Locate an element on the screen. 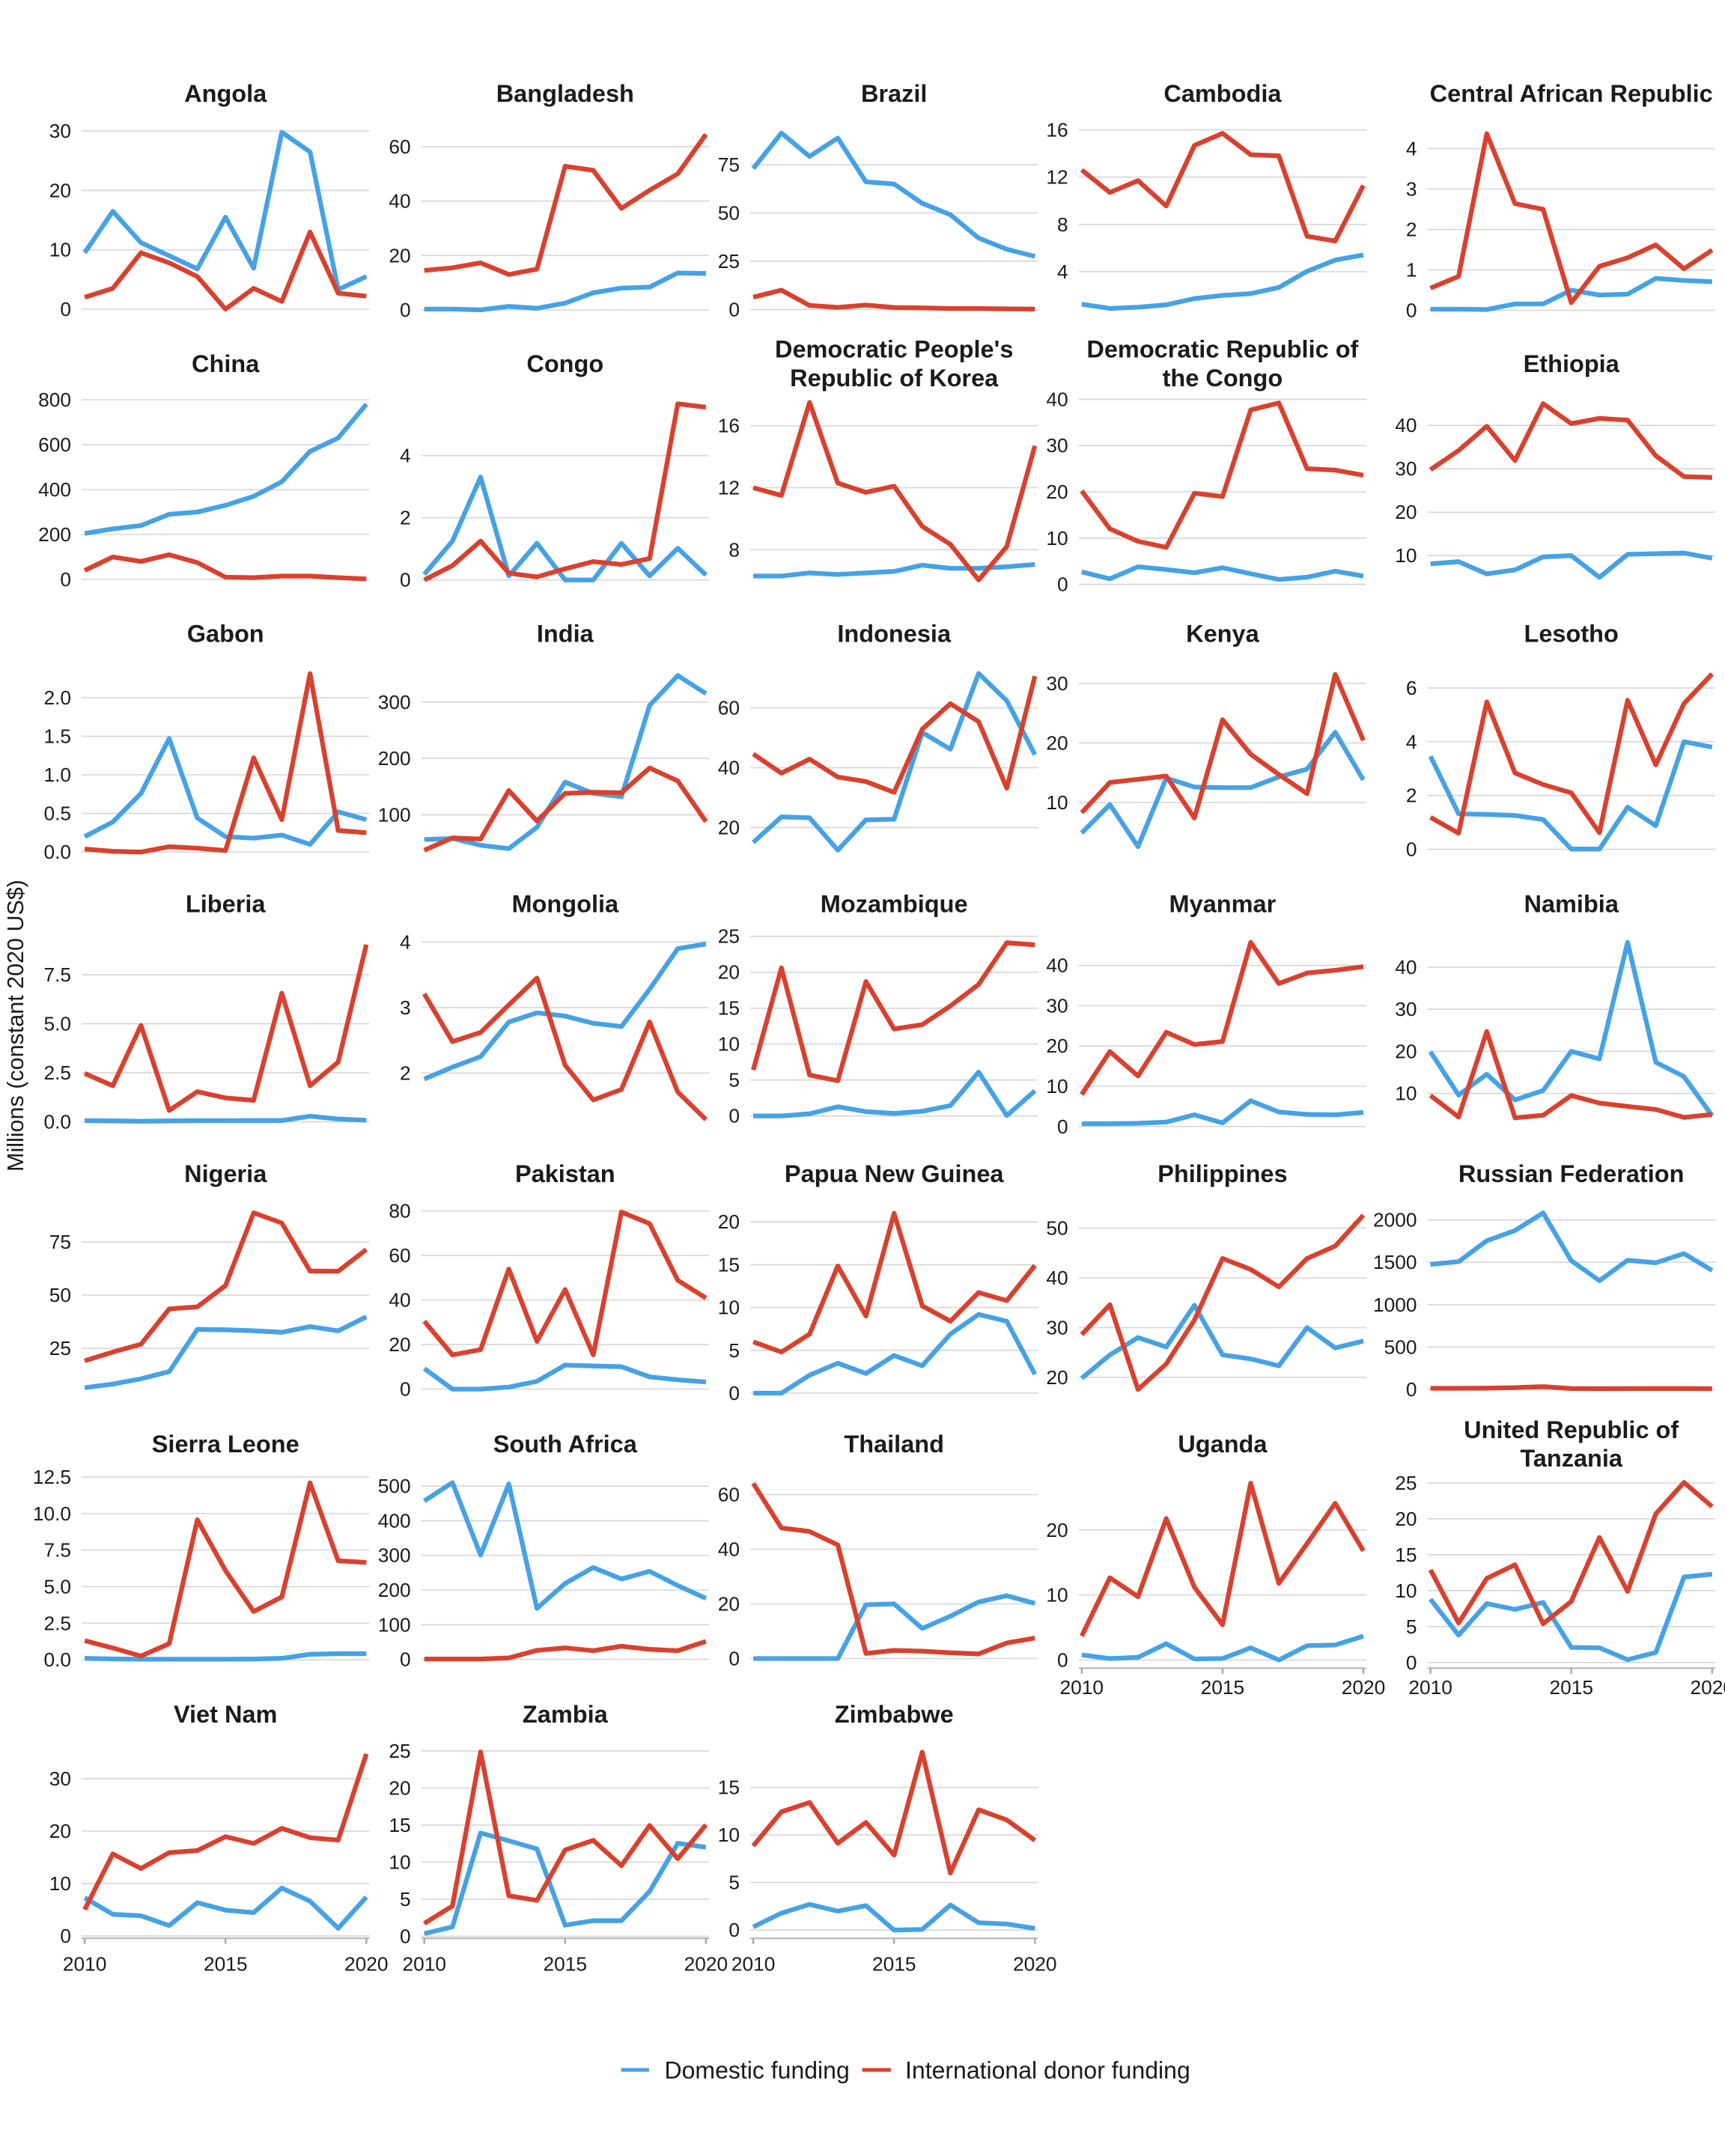  svg-text: Republic of Korea is located at coordinates (894, 378).